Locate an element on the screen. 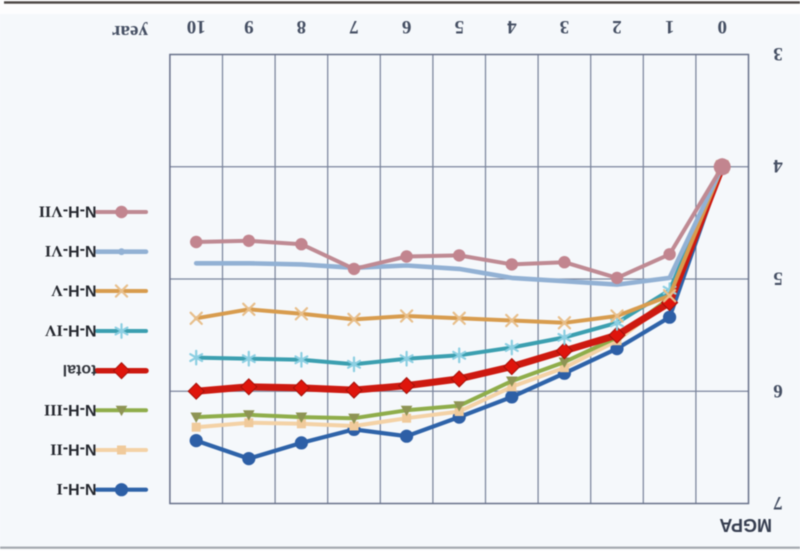 Image resolution: width=800 pixels, height=551 pixels. svg-text: 9 is located at coordinates (249, 26).